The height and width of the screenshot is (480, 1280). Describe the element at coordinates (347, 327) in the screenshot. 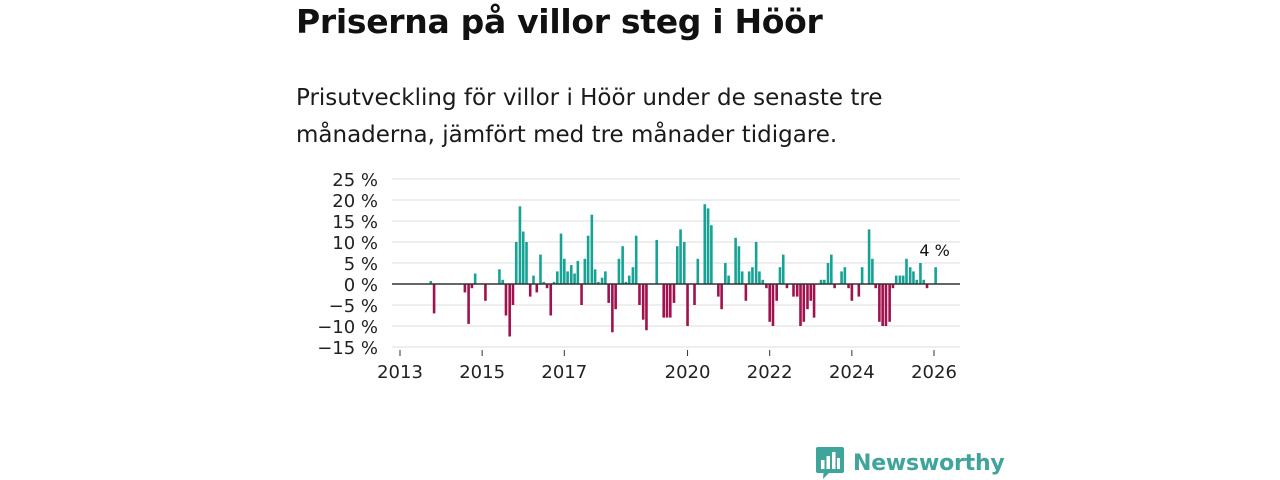

I see `y-tick-label: −10 %` at that location.